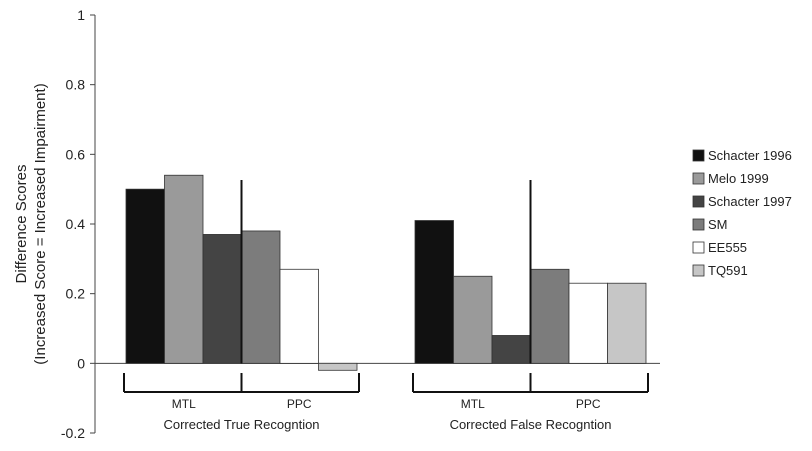 The width and height of the screenshot is (812, 451). Describe the element at coordinates (698, 201) in the screenshot. I see `legend-swatch-schacter-1997` at that location.